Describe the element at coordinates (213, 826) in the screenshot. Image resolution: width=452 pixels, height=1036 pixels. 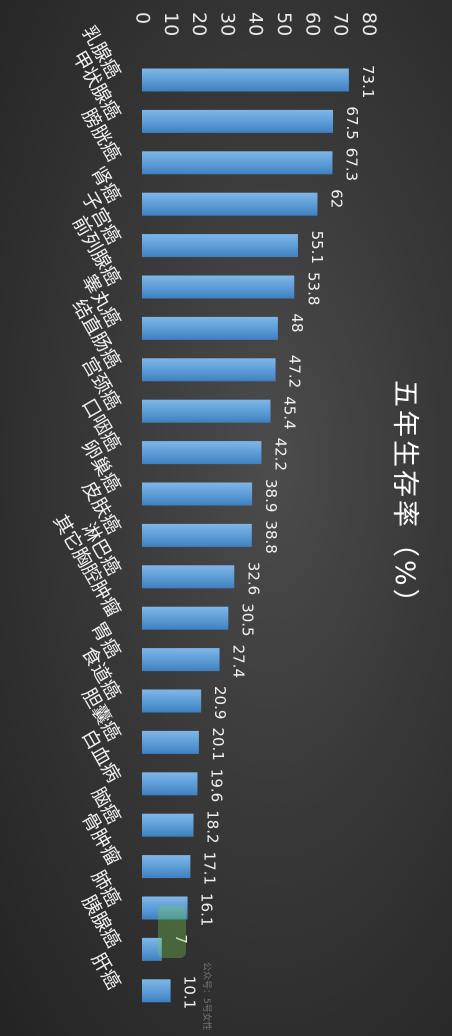
I see `data-label: 18.2` at that location.